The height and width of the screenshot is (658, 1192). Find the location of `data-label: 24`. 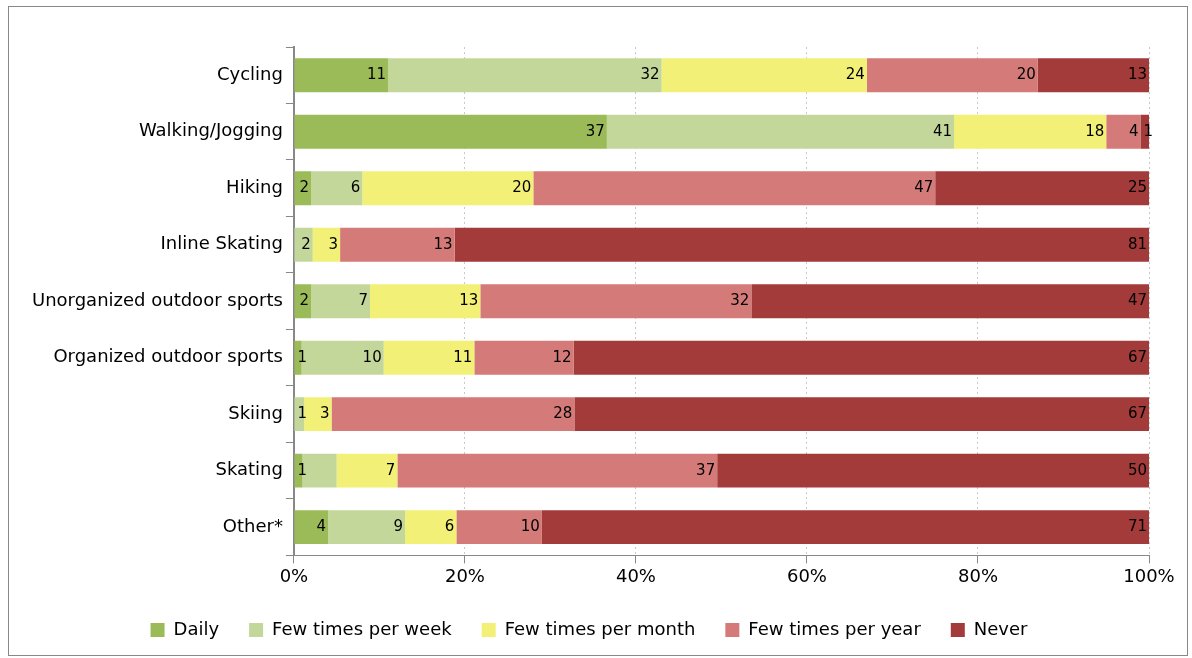

data-label: 24 is located at coordinates (855, 74).